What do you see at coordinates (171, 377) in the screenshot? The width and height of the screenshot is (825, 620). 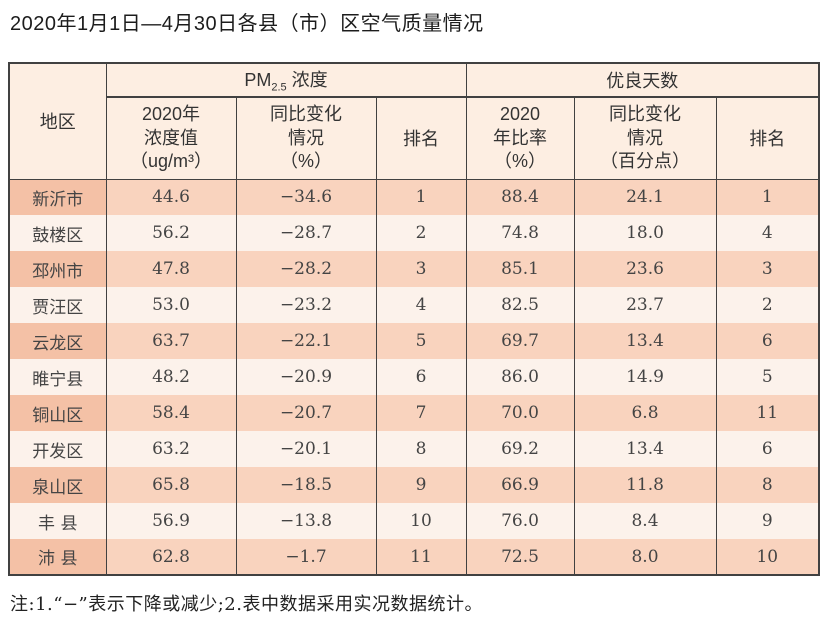 I see `pm-value-cell: 48.2` at bounding box center [171, 377].